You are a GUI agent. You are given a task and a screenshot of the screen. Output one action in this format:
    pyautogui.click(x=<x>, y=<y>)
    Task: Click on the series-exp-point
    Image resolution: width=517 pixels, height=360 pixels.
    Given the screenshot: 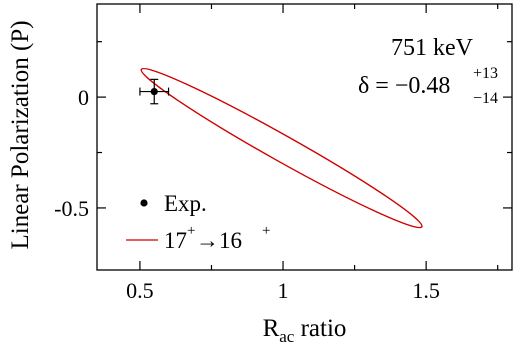 What is the action you would take?
    pyautogui.click(x=154, y=91)
    